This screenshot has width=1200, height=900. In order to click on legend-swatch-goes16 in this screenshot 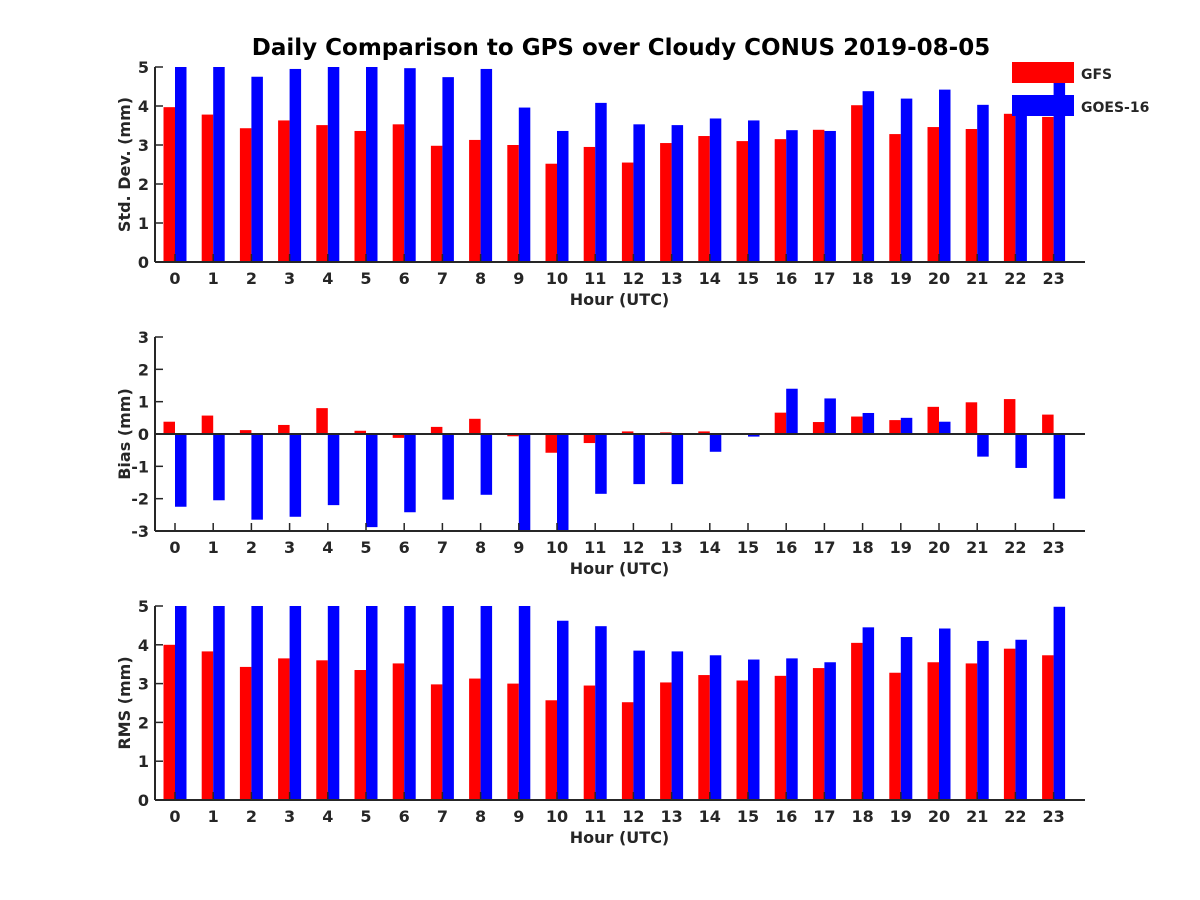, I will do `click(1043, 105)`.